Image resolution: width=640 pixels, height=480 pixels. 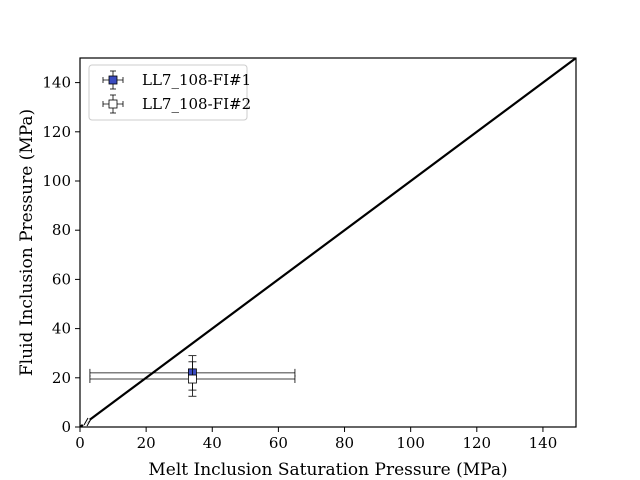 What do you see at coordinates (476, 443) in the screenshot?
I see `x-tick-label: 120` at bounding box center [476, 443].